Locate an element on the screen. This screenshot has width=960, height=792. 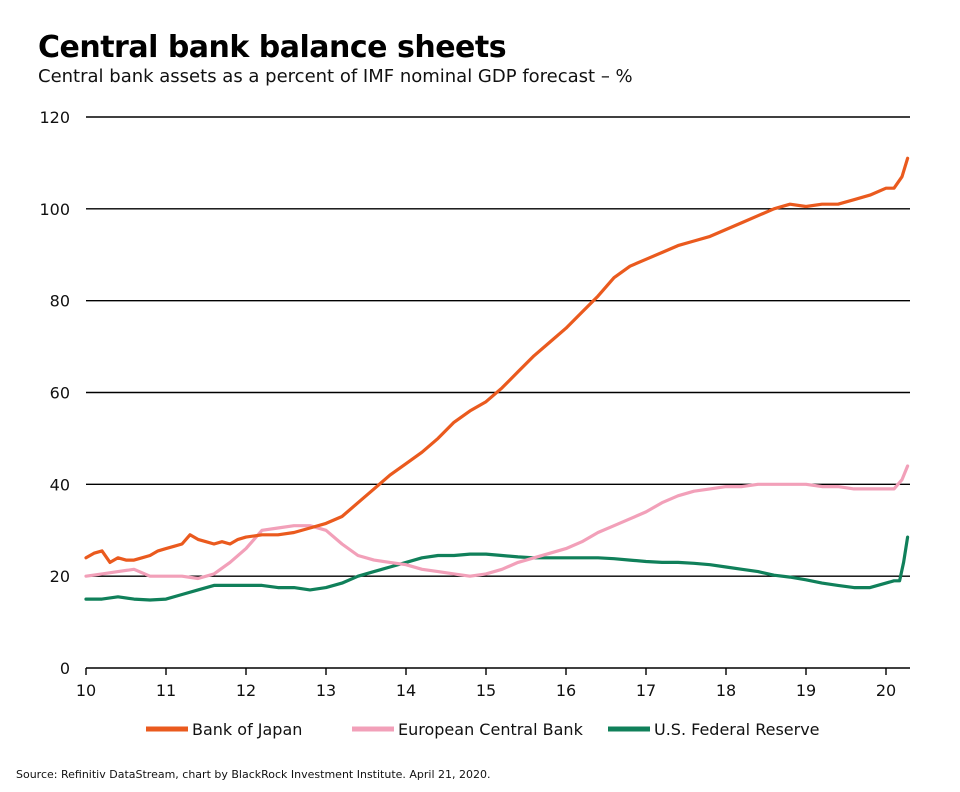
y-tick-label: 60 is located at coordinates (60, 393).